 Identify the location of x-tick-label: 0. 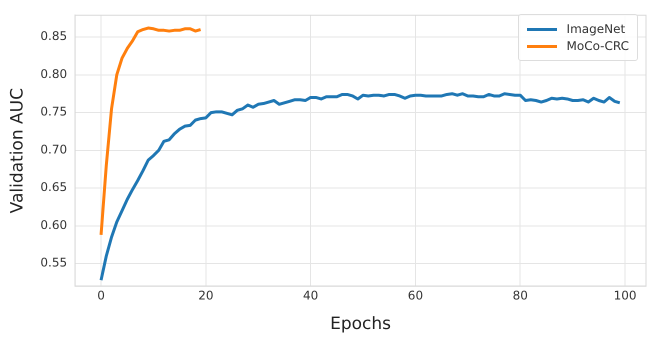
(101, 295).